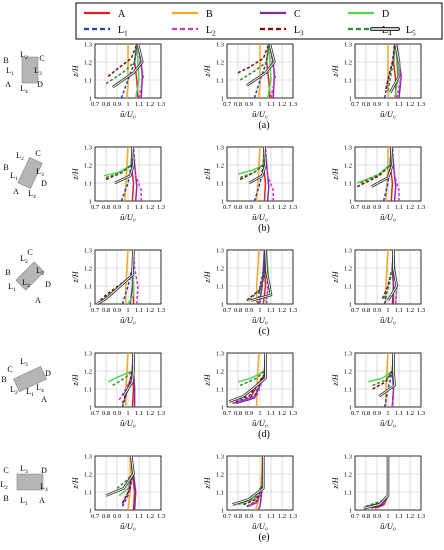  What do you see at coordinates (254, 62) in the screenshot?
I see `series-line-l4` at bounding box center [254, 62].